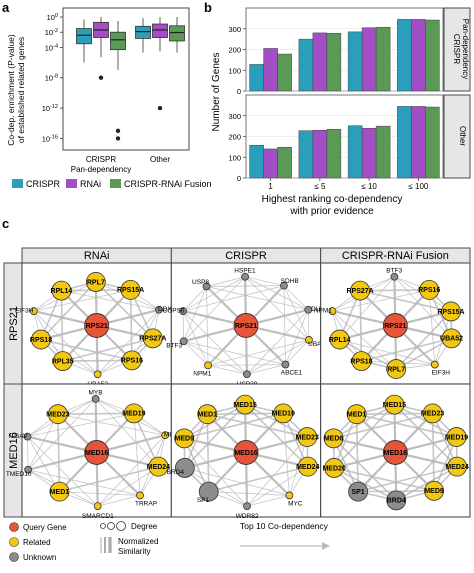 The height and width of the screenshot is (573, 474). I want to click on node-label: RPS27A, so click(359, 291).